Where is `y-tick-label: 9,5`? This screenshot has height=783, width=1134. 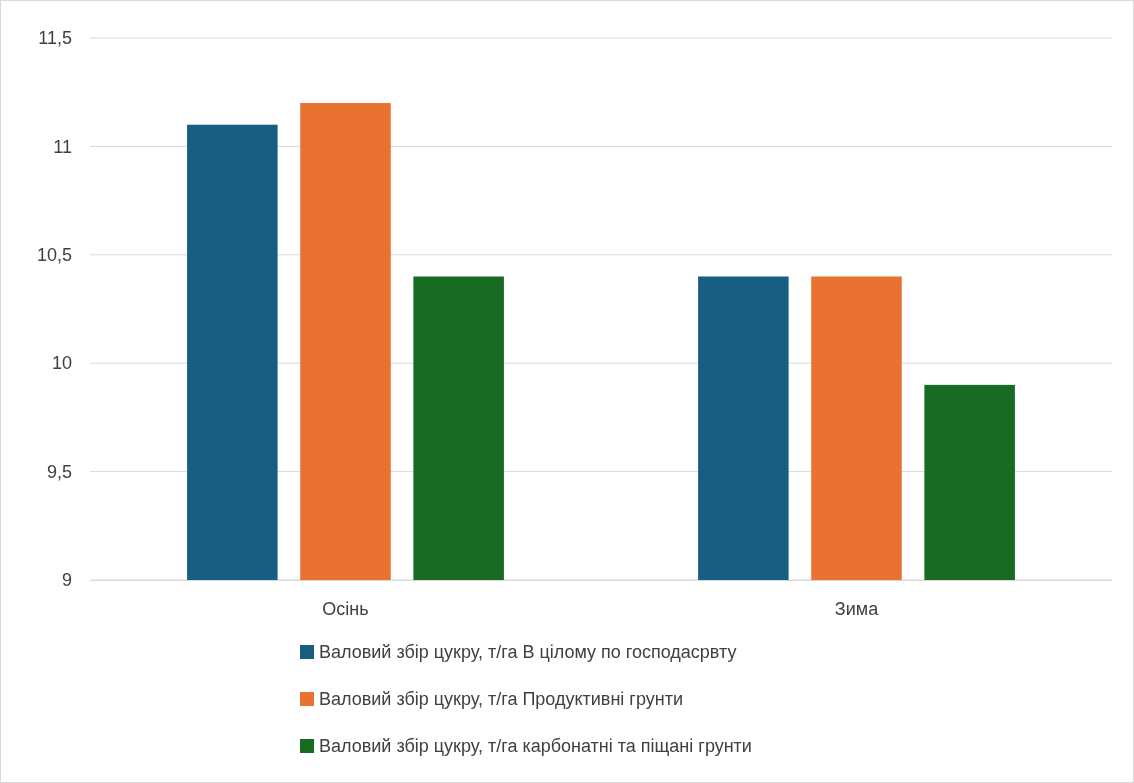
y-tick-label: 9,5 is located at coordinates (59, 471).